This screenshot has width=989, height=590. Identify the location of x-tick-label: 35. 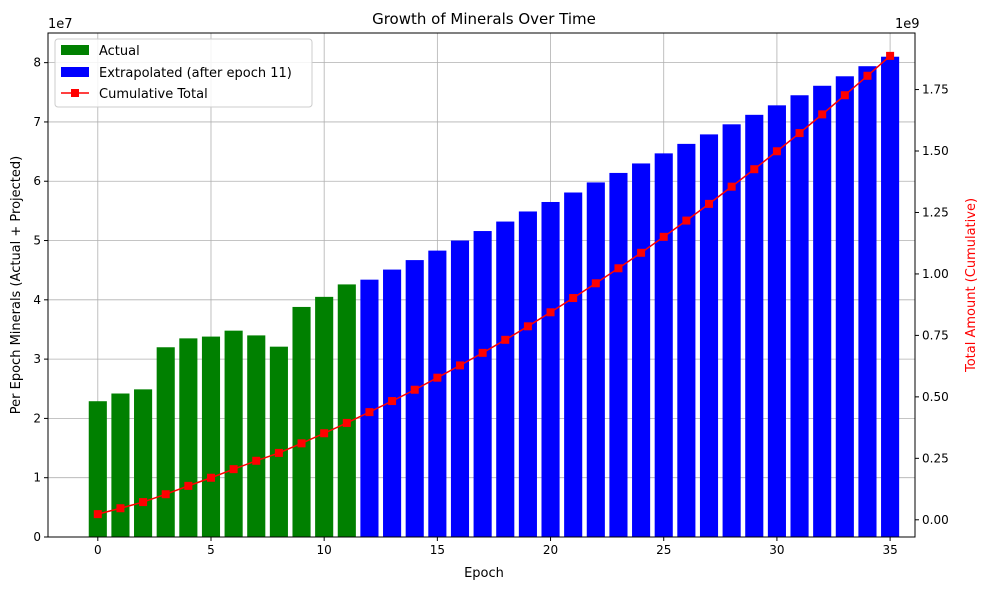
(889, 550).